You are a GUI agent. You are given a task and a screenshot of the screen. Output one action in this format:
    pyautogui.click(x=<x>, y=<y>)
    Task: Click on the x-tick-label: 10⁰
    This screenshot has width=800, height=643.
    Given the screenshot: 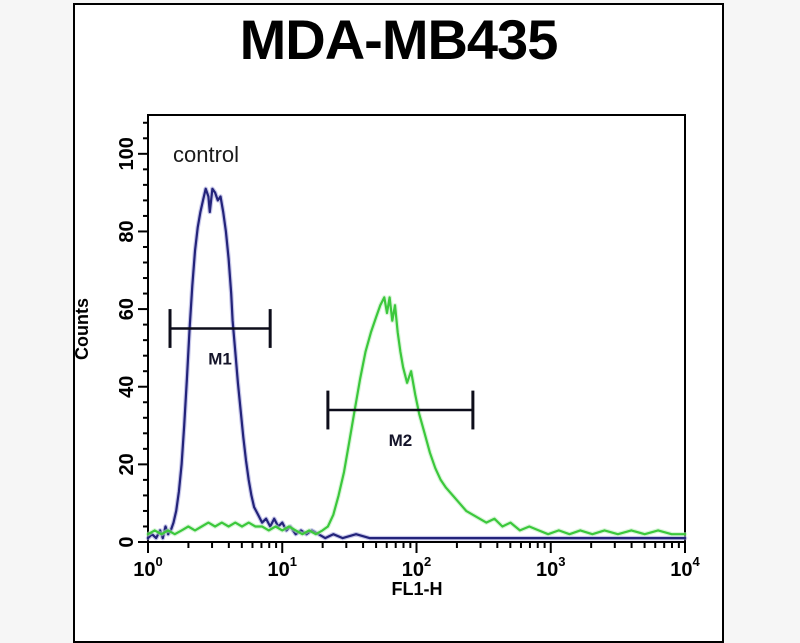 What is the action you would take?
    pyautogui.click(x=147, y=567)
    